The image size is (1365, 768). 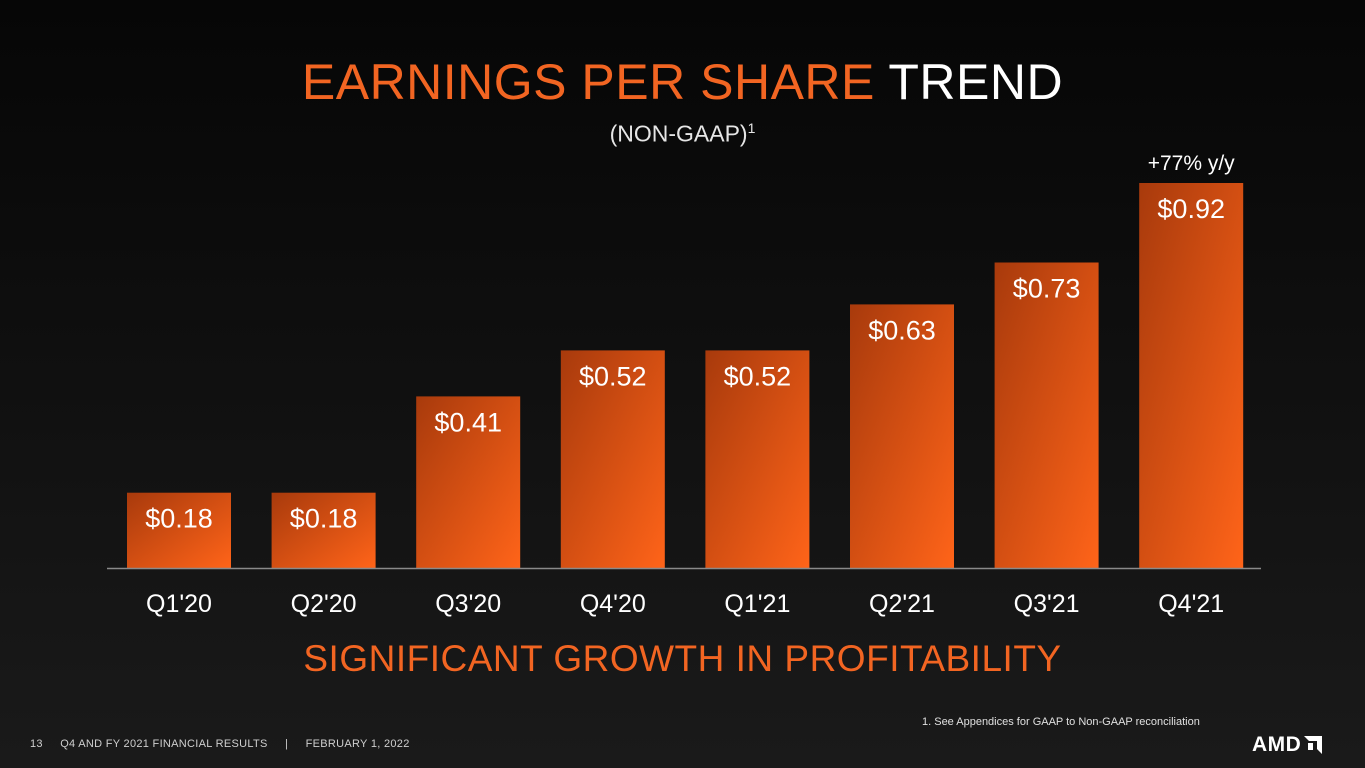 What do you see at coordinates (324, 604) in the screenshot?
I see `x-tick-label: Q2'20` at bounding box center [324, 604].